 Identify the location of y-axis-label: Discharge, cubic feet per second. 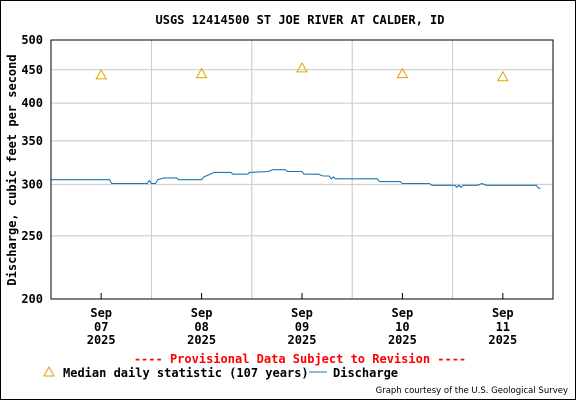
(12, 169).